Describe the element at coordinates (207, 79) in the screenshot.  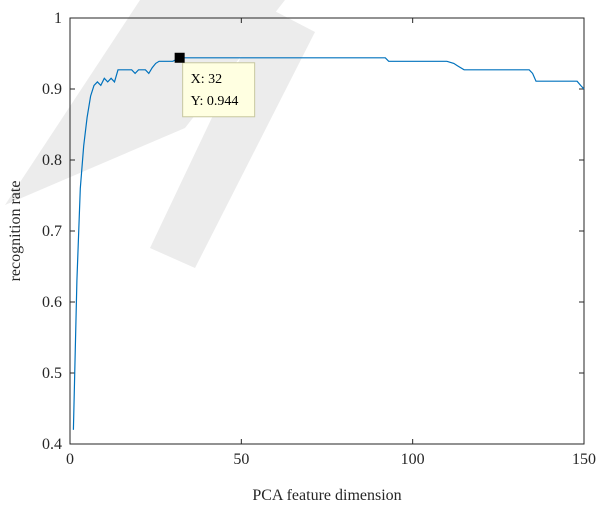
I see `data-tip-x-text: X: 32` at that location.